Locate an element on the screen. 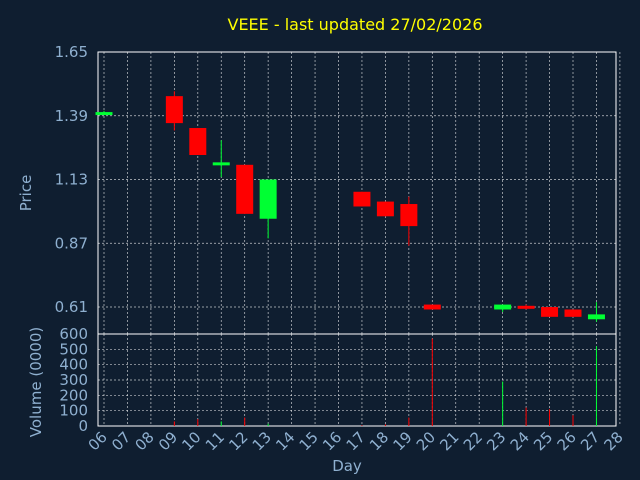  price-tick-label: 1.13 is located at coordinates (71, 180).